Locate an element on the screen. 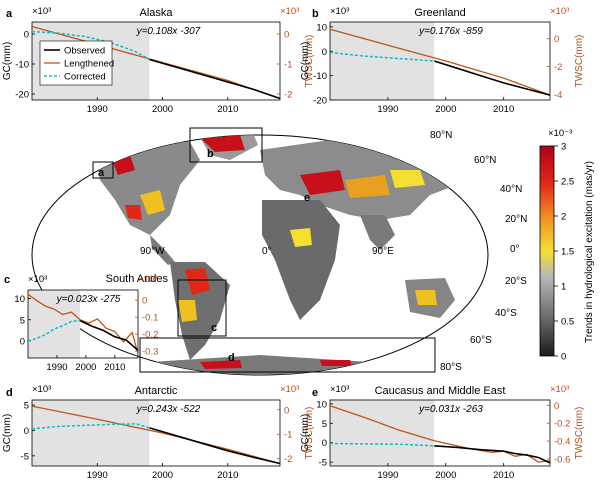 The height and width of the screenshot is (500, 600). colorbar-scale is located at coordinates (547, 251).